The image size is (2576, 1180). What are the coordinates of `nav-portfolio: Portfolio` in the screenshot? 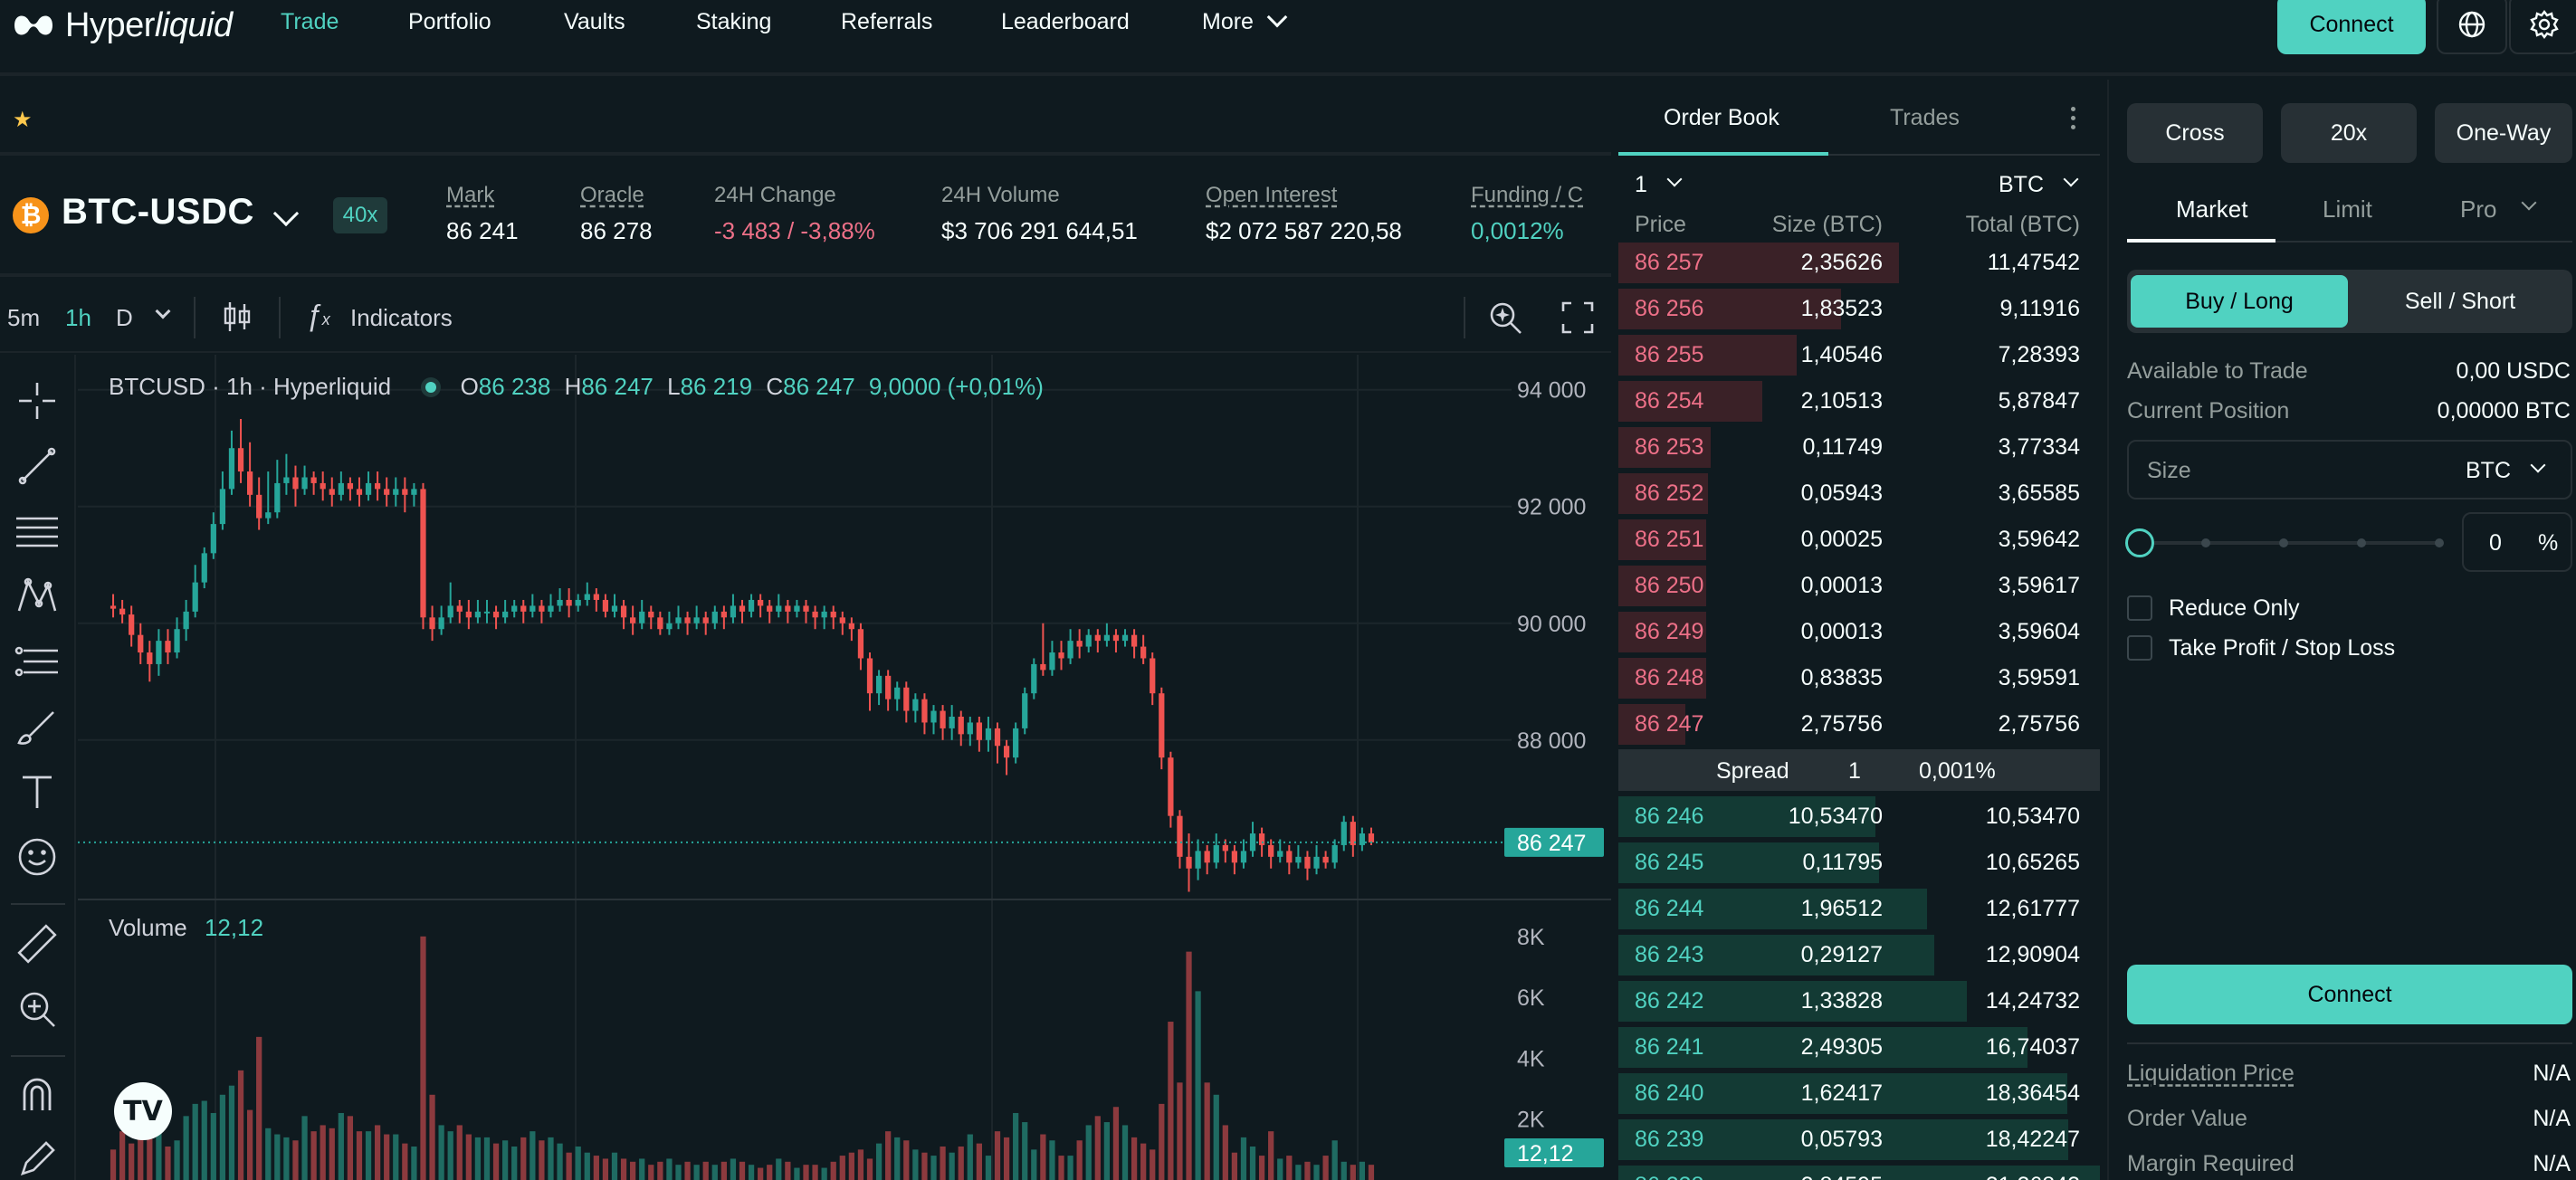 It's located at (450, 21).